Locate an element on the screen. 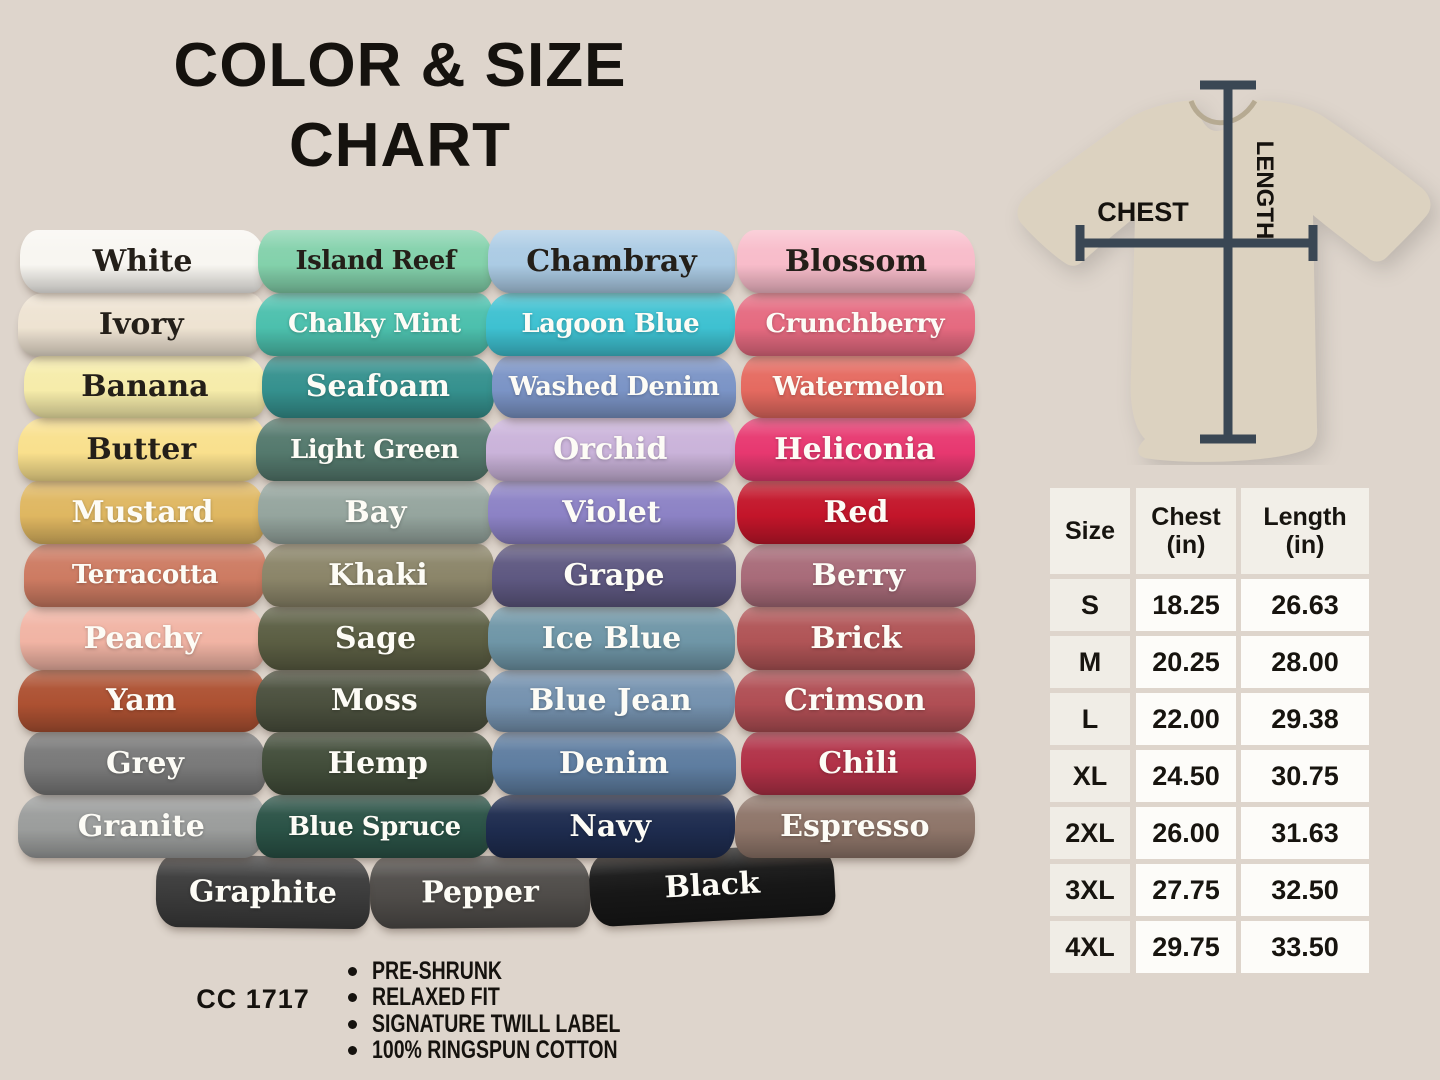 This screenshot has width=1440, height=1080. feature-item: 100% RINGSPUN COTTON is located at coordinates (519, 1050).